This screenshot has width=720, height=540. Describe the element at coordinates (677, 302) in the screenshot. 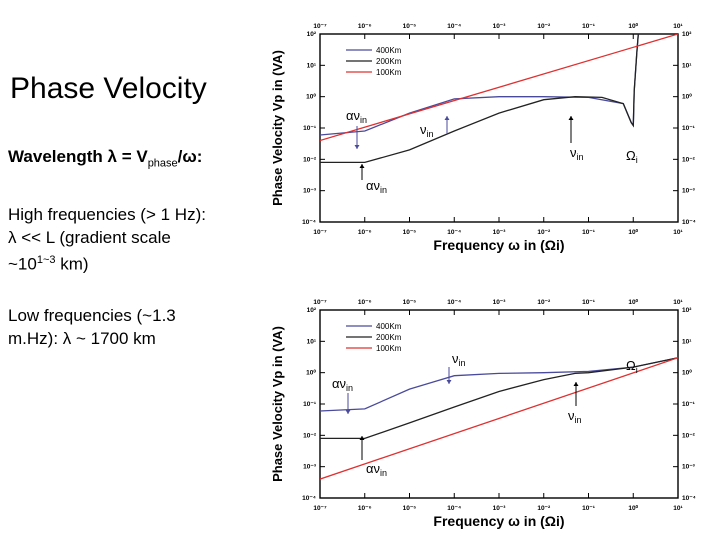

I see `x-tick-label-top: 10¹` at that location.